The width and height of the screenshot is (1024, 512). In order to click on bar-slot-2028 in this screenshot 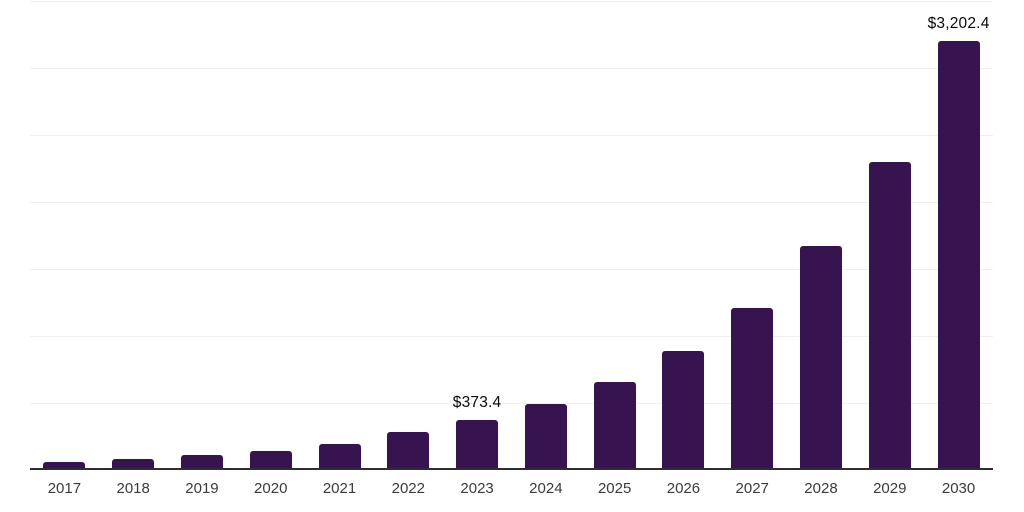, I will do `click(821, 235)`.